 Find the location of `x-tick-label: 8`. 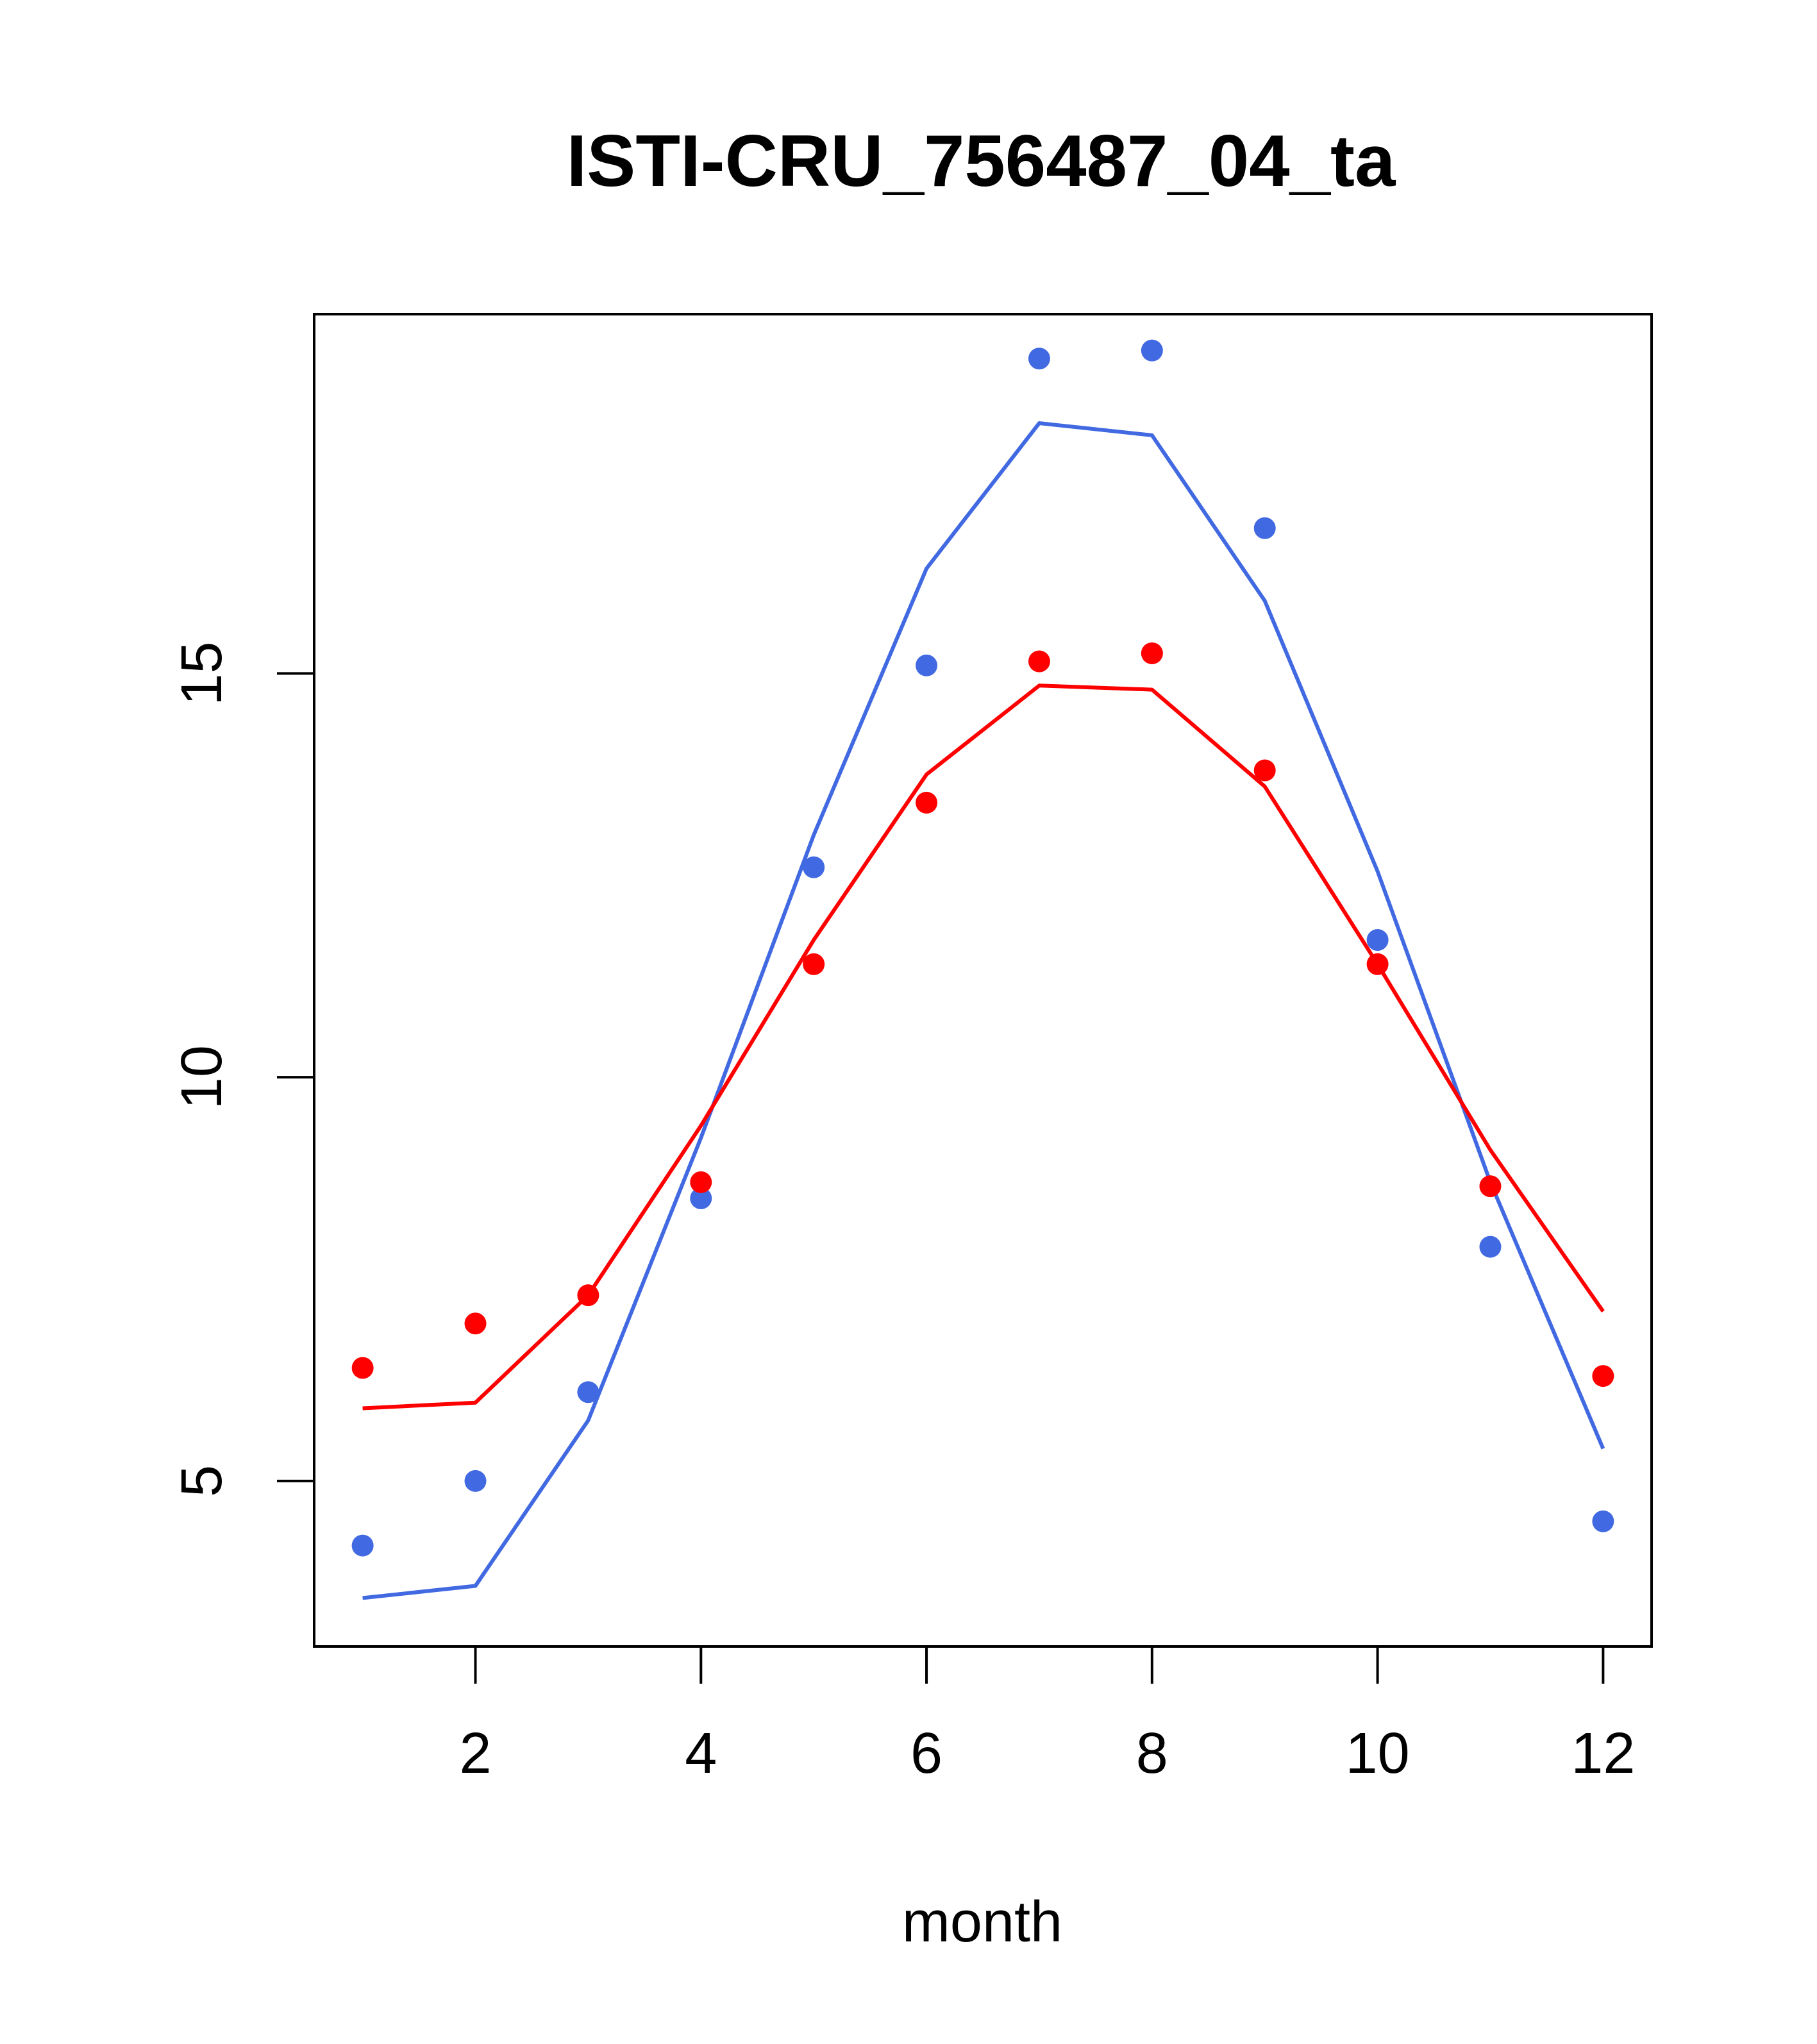

x-tick-label: 8 is located at coordinates (1152, 1753).